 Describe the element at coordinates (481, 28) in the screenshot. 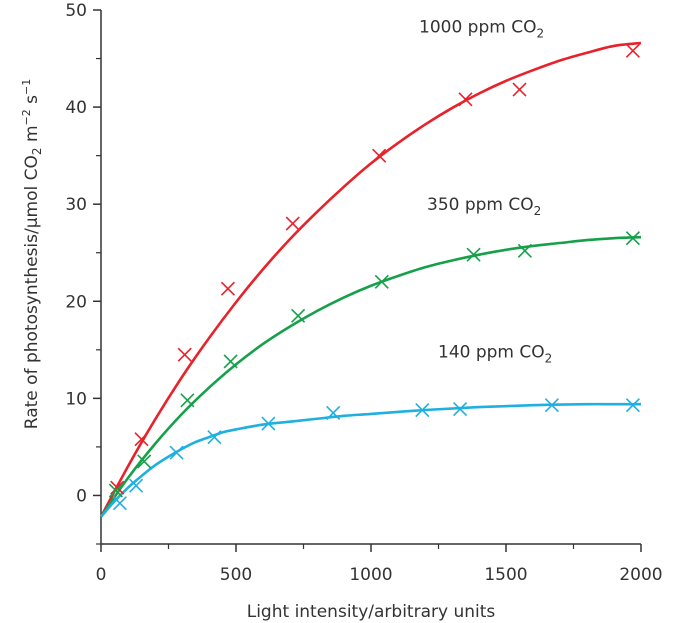

I see `series-label-co2-1000: 1000 ppm CO2` at that location.